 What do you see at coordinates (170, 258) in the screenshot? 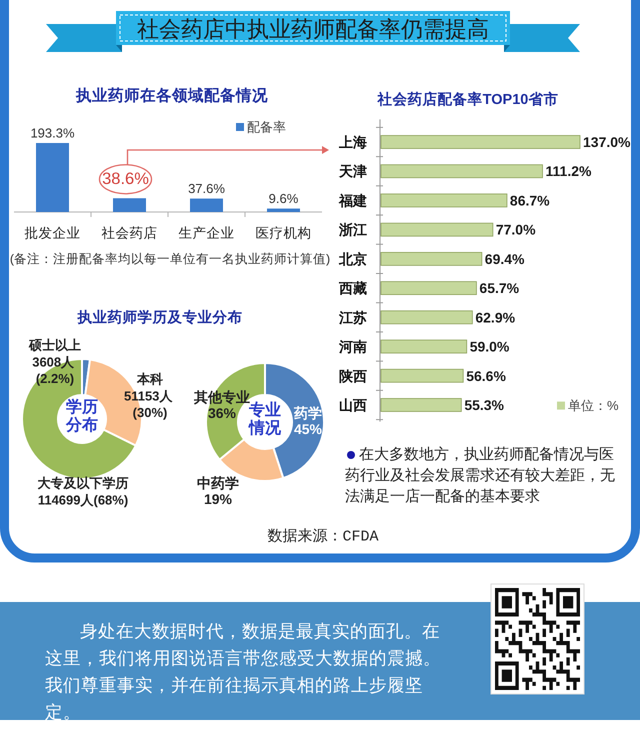
I see `text: (备注：注册配备率均以每一单位有一名执业药师计算值)` at bounding box center [170, 258].